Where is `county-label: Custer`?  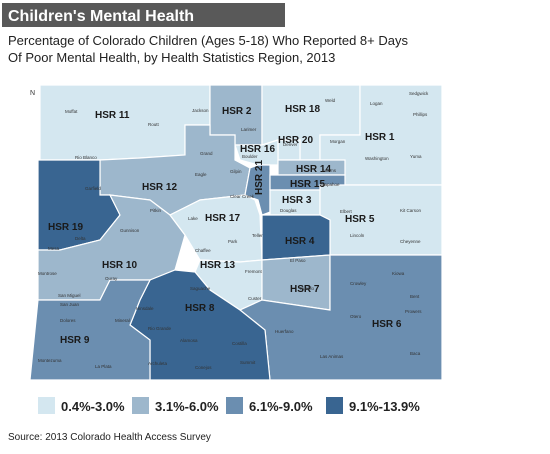
county-label: Custer is located at coordinates (255, 298).